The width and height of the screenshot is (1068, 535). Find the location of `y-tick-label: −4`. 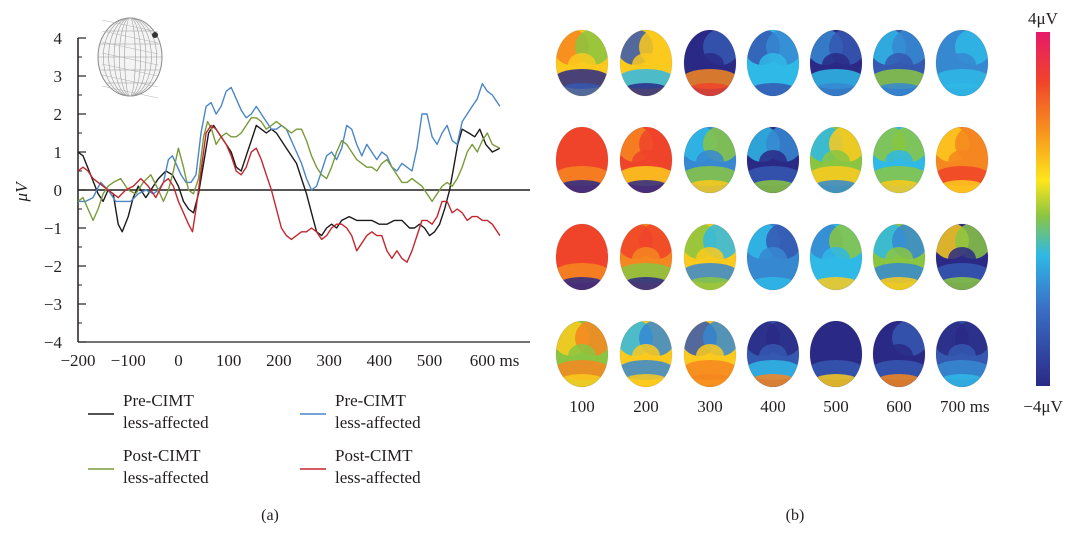

y-tick-label: −4 is located at coordinates (53, 342).